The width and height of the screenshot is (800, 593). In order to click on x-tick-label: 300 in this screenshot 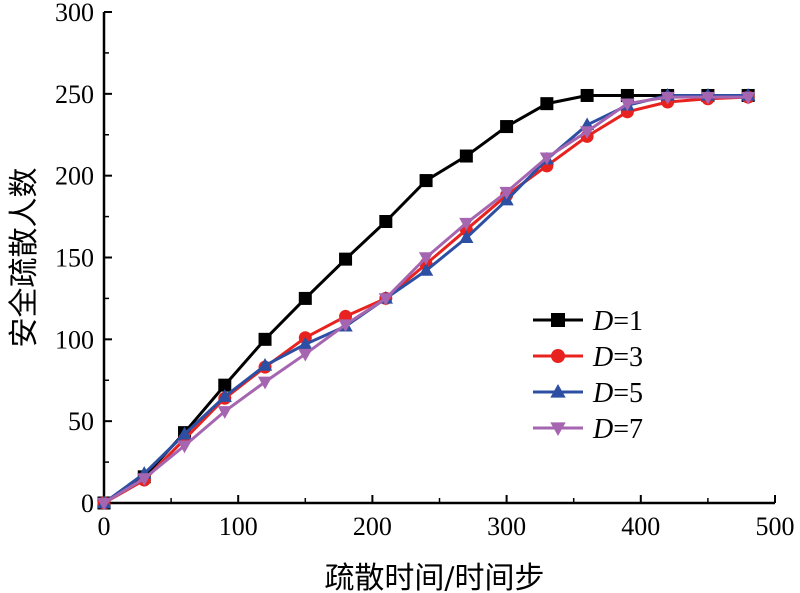, I will do `click(506, 526)`.